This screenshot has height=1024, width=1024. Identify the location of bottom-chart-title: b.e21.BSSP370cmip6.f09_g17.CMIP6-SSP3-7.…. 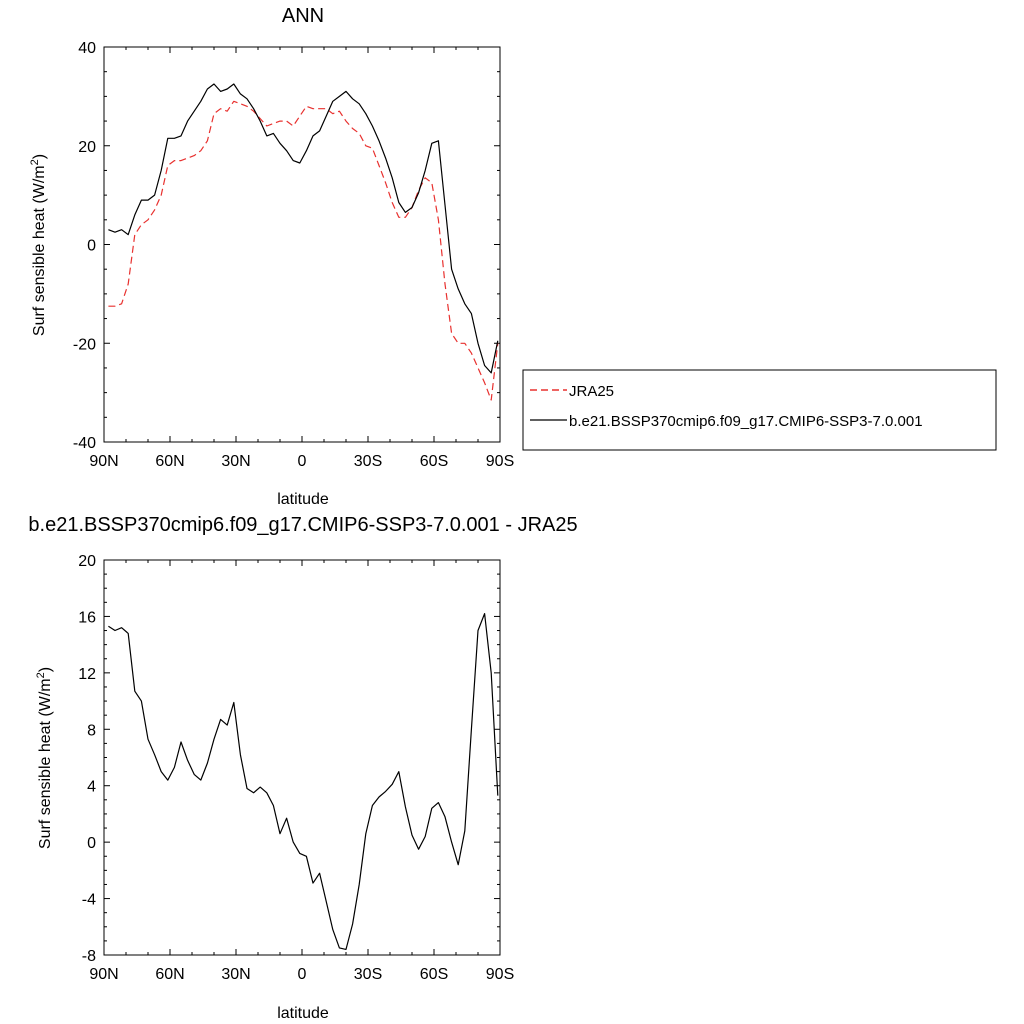
(302, 525).